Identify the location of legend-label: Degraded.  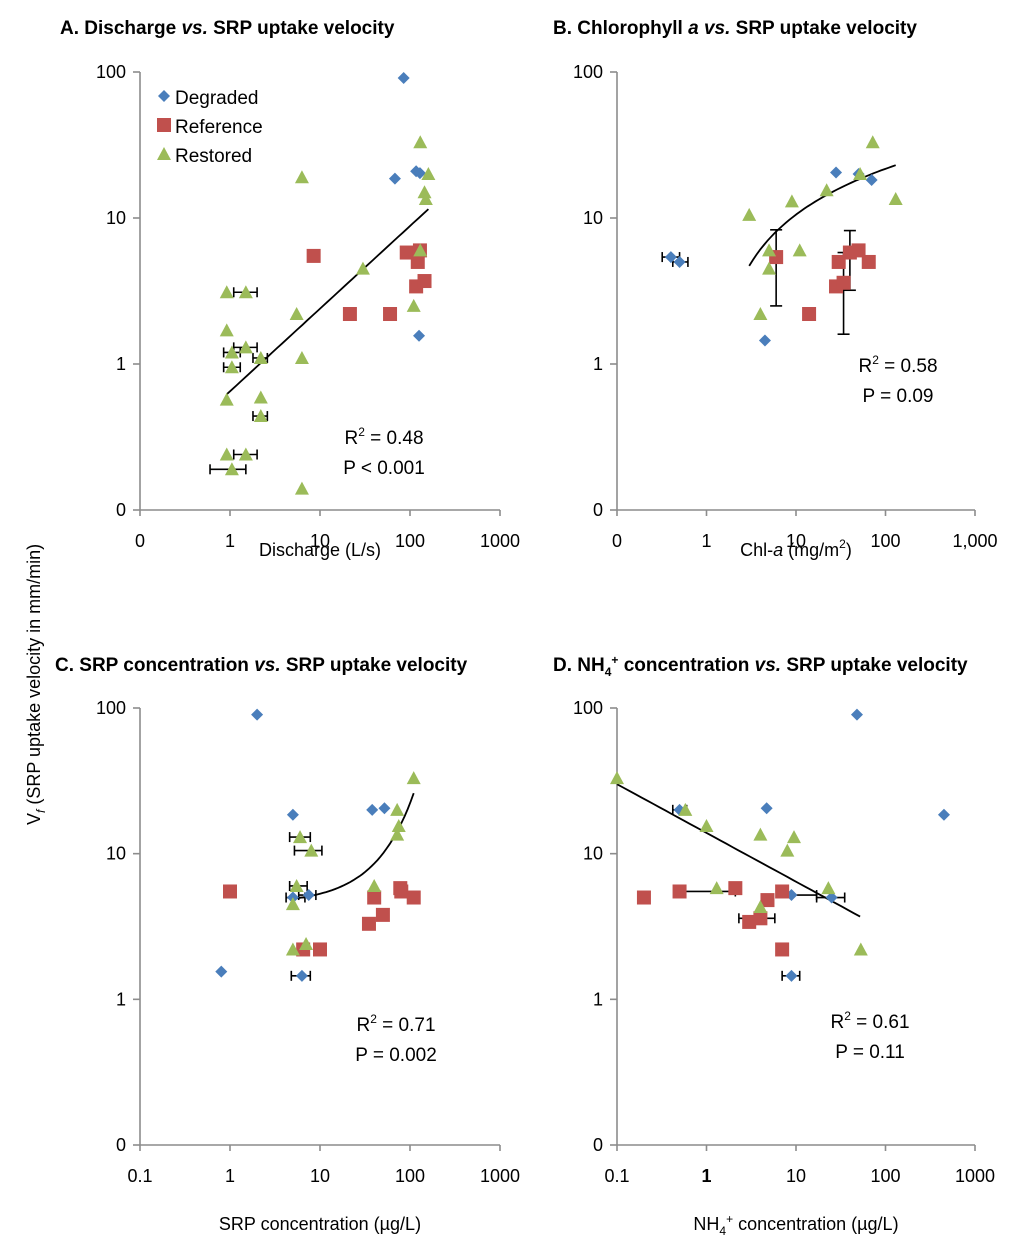
(216, 98).